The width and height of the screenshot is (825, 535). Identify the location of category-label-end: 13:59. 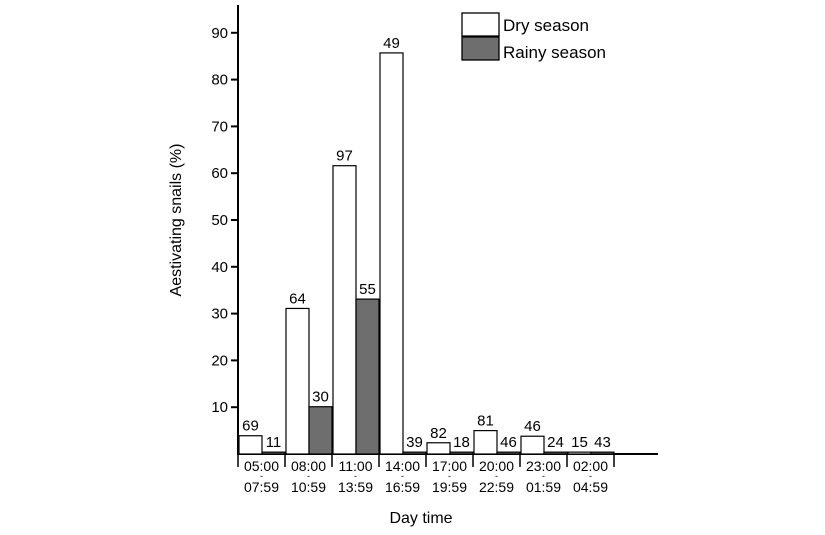
(355, 487).